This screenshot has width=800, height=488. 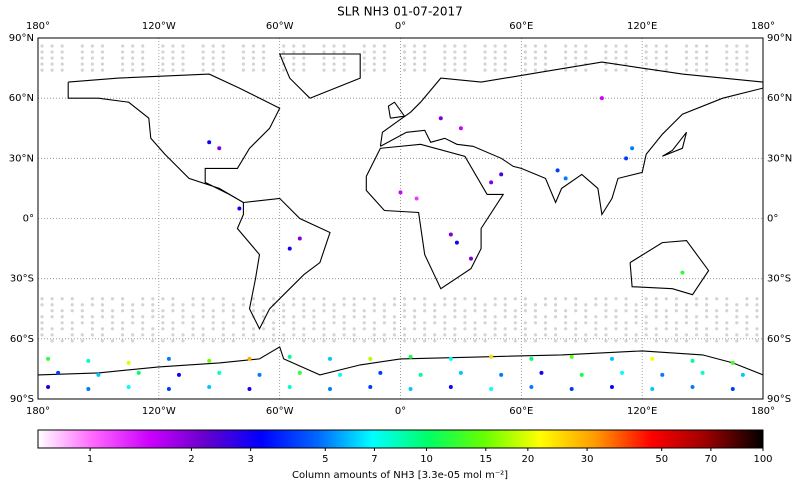 I want to click on x-tick-label: 60°W, so click(x=280, y=411).